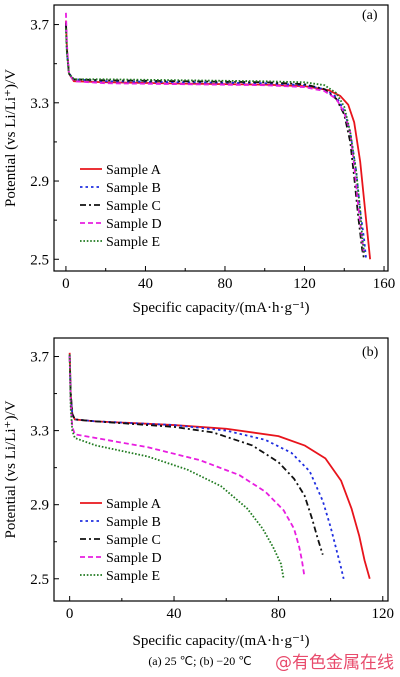  I want to click on watermark: @有色金属在线, so click(334, 663).